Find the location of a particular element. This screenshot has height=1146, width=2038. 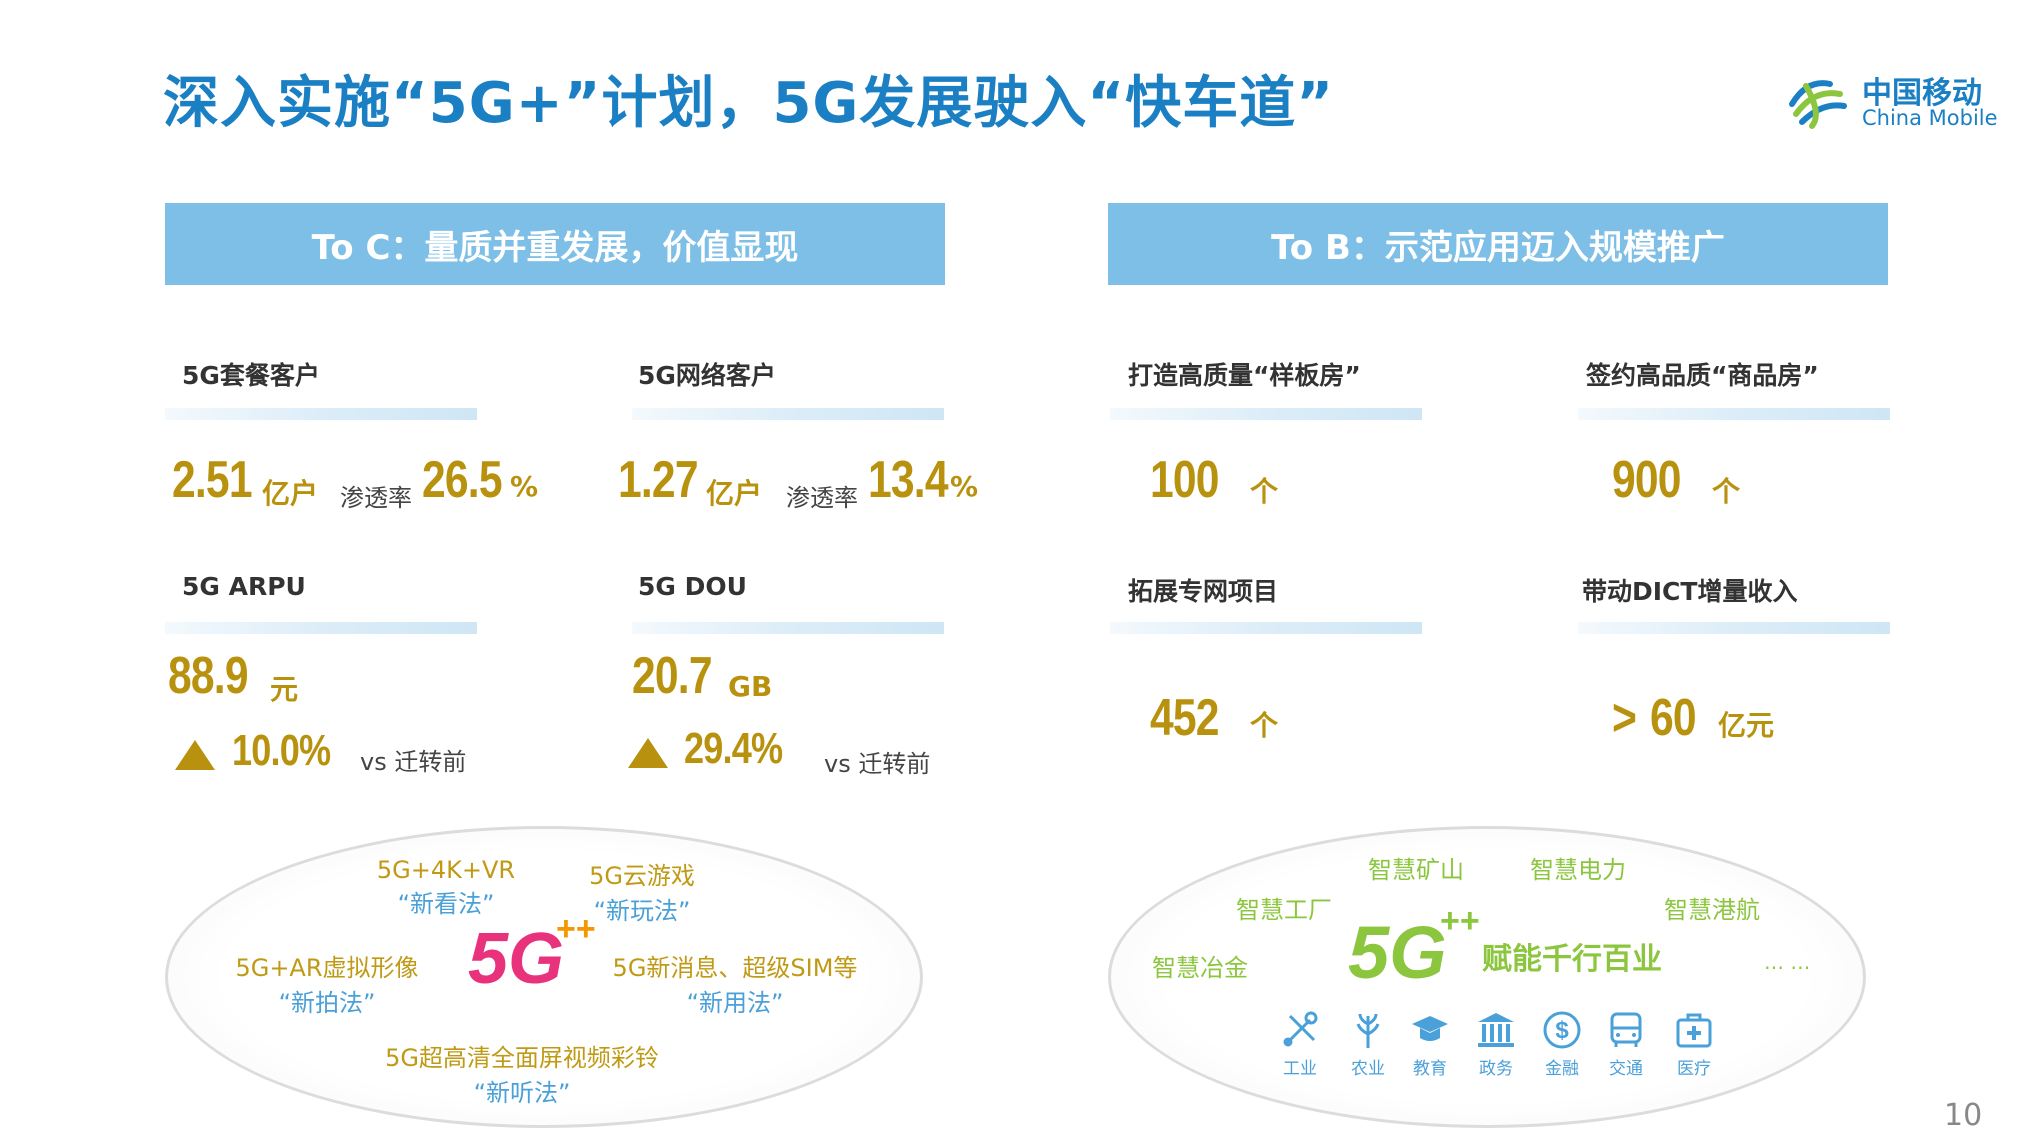

industry-label: 交通 is located at coordinates (1626, 1069).